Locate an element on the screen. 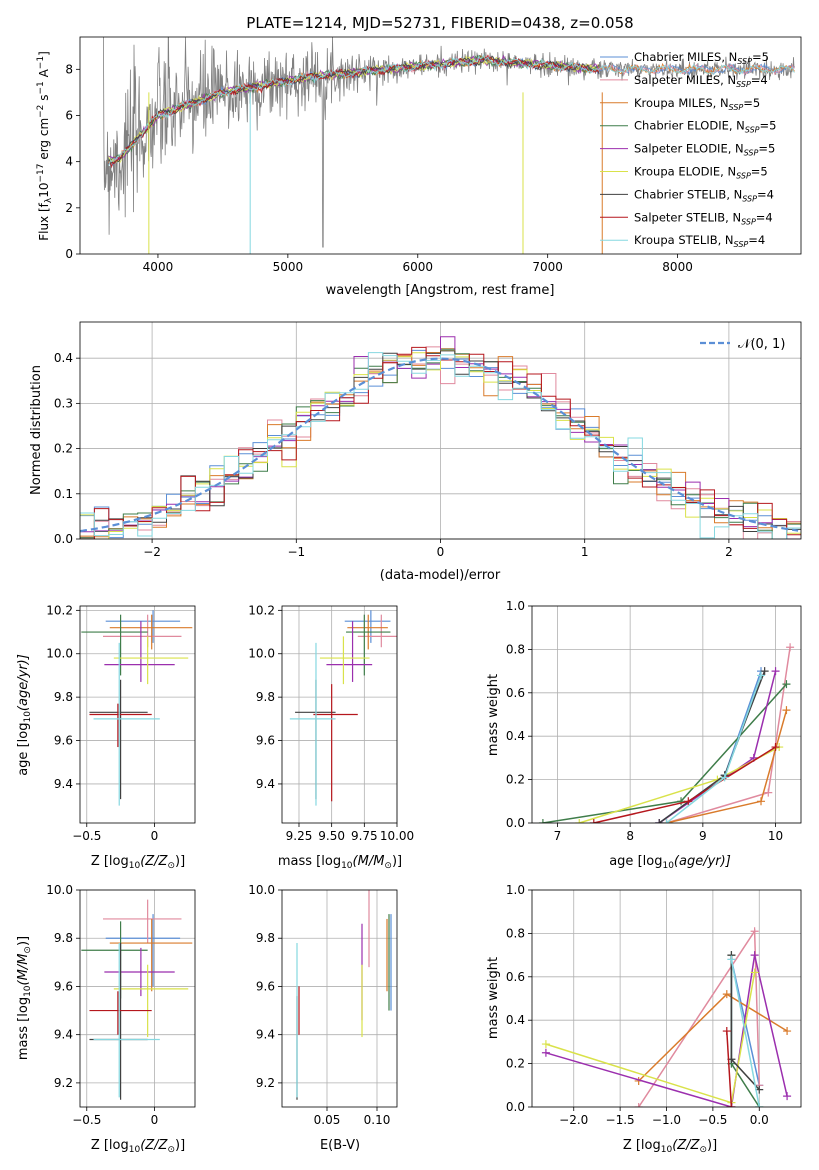  legend-label-4: Salpeter ELODIE, NSSP=5 is located at coordinates (704, 150).